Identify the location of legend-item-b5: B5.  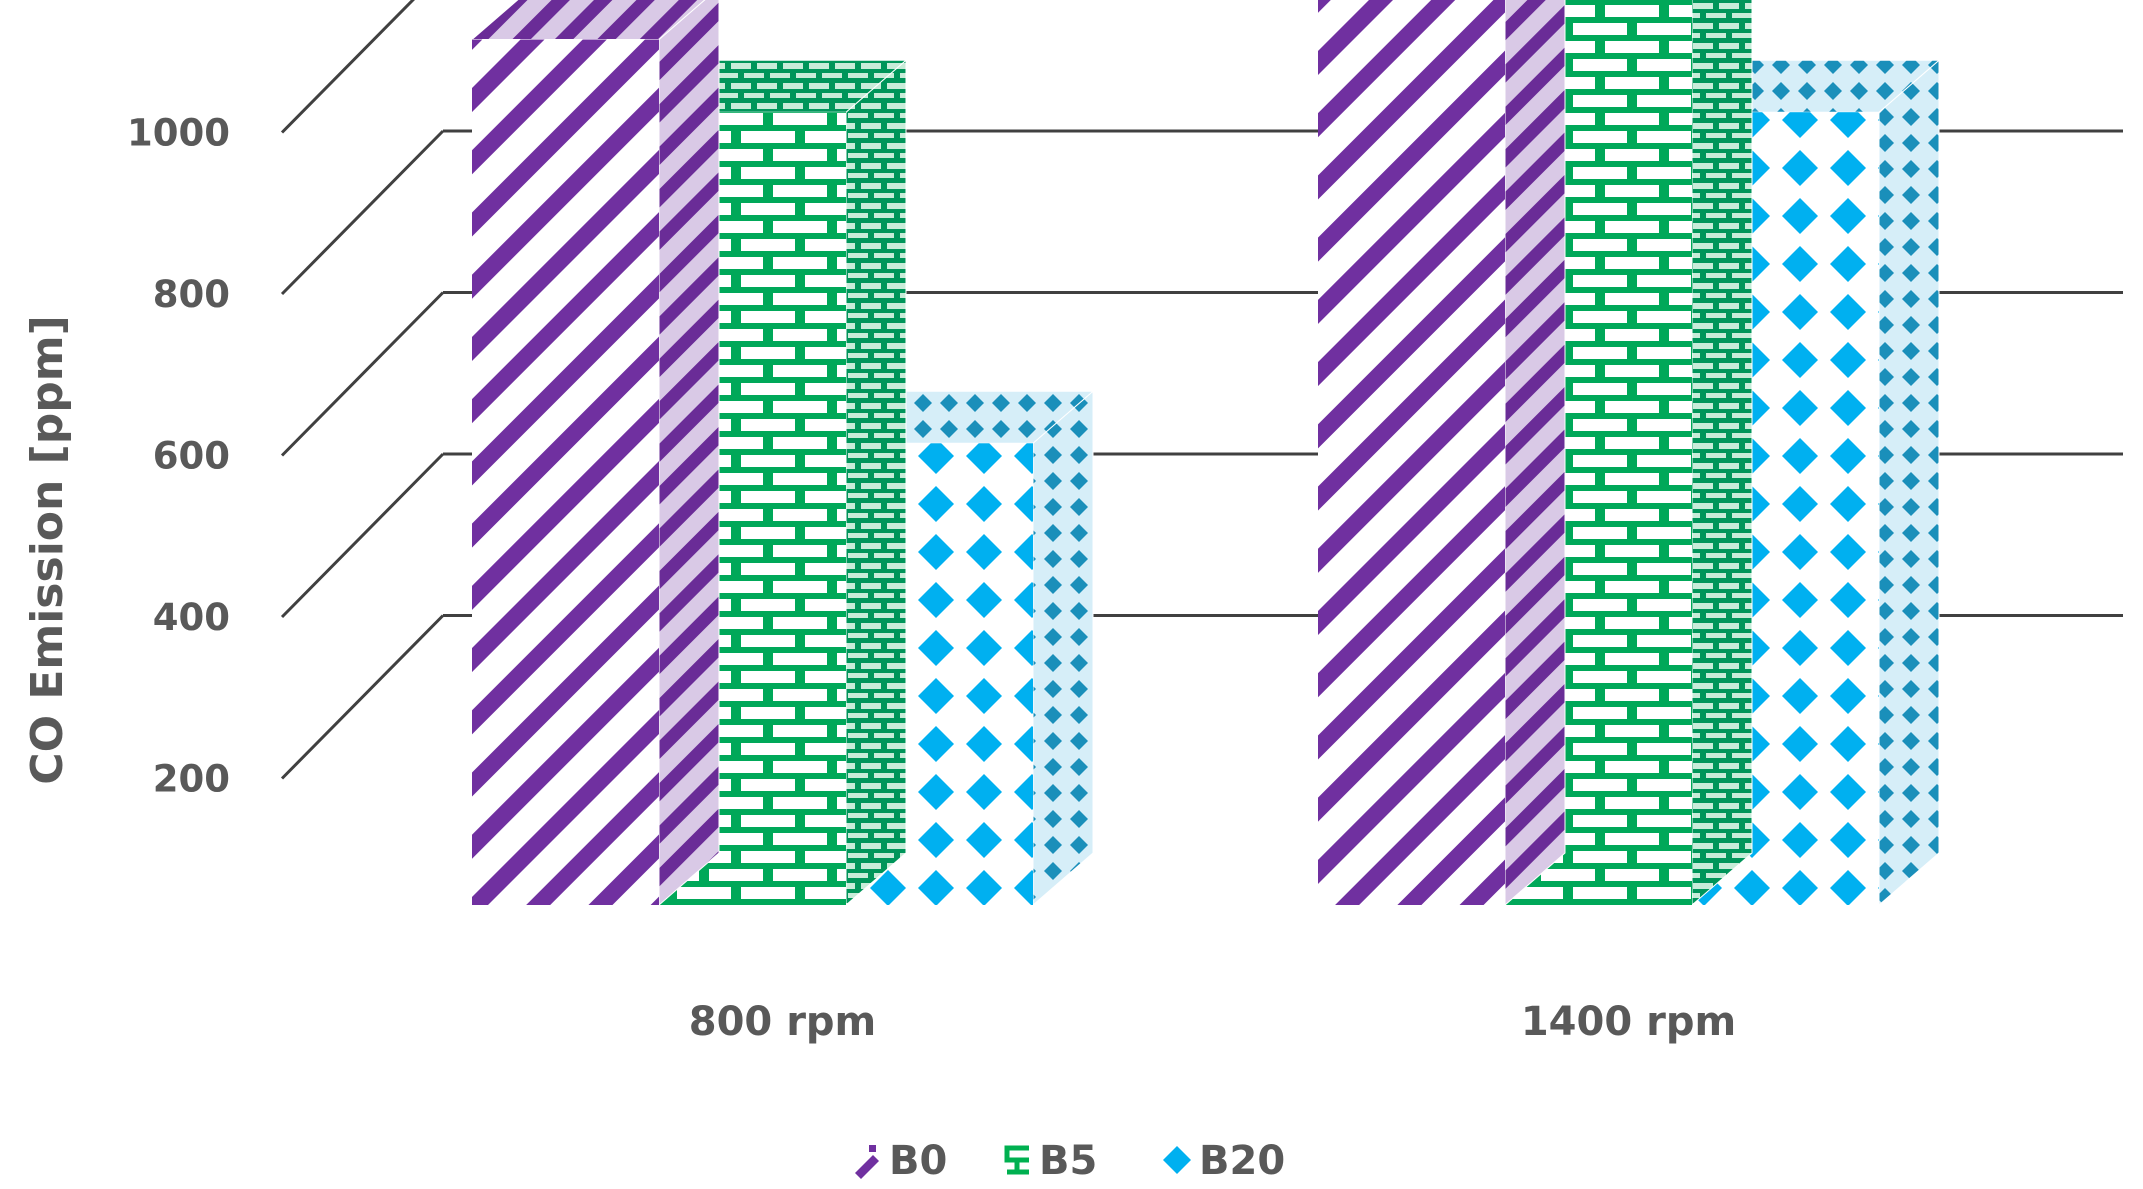
(1050, 1161).